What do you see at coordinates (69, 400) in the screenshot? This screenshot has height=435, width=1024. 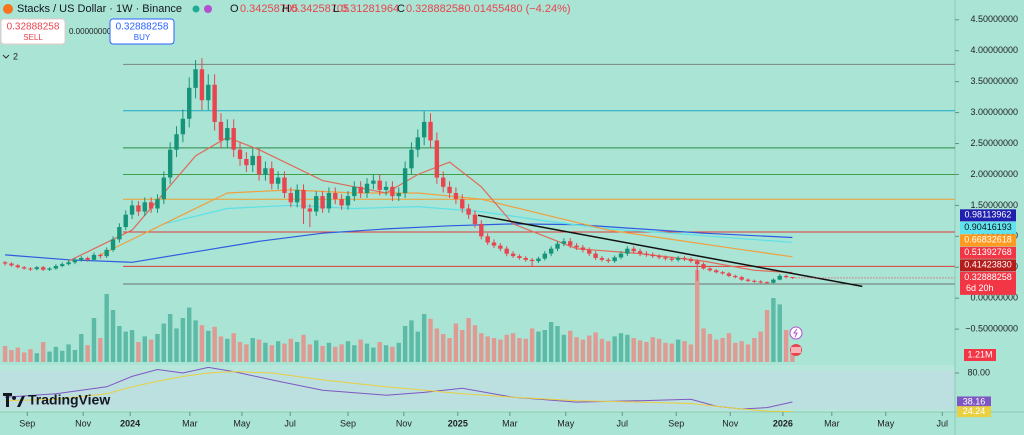 I see `logo-text: TradingView` at bounding box center [69, 400].